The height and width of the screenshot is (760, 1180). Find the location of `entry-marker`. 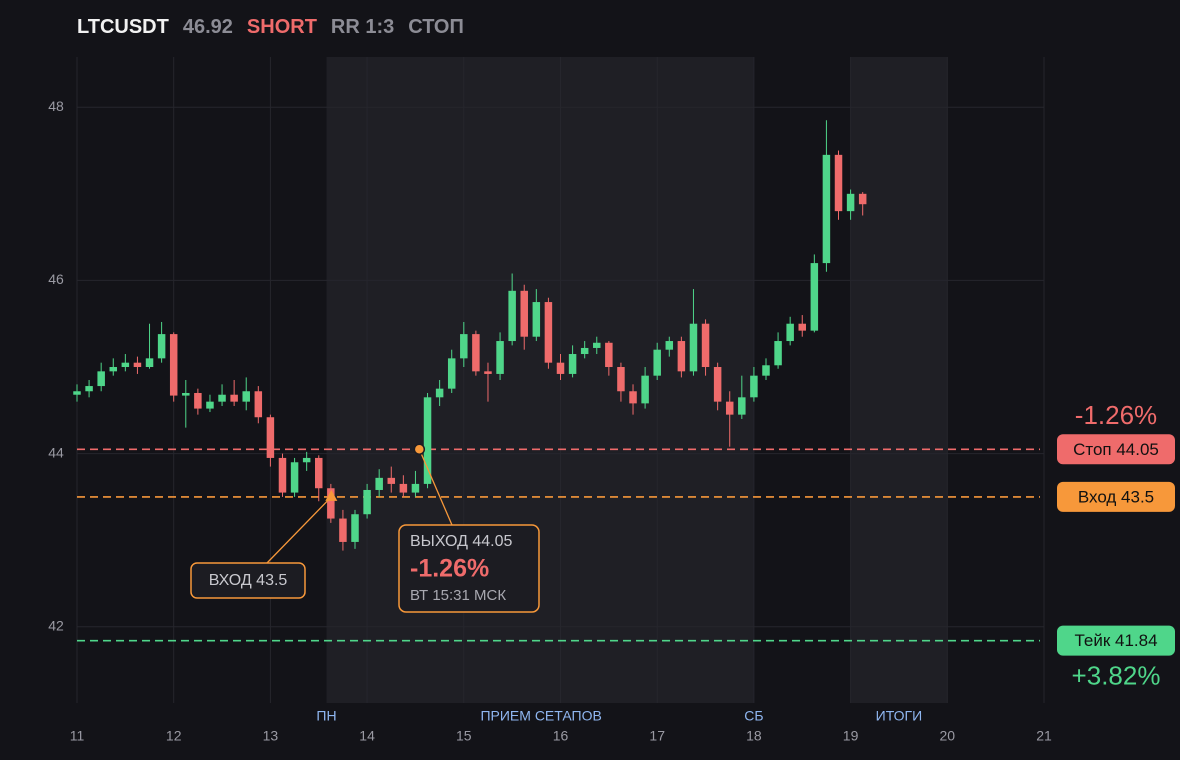

entry-marker is located at coordinates (331, 495).